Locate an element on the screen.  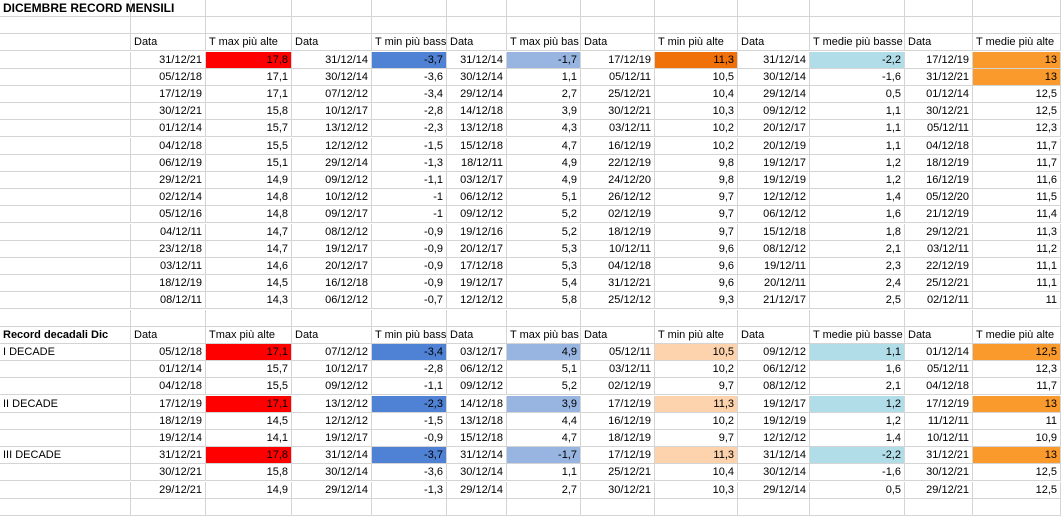
value-cell: 9,6 is located at coordinates (696, 284).